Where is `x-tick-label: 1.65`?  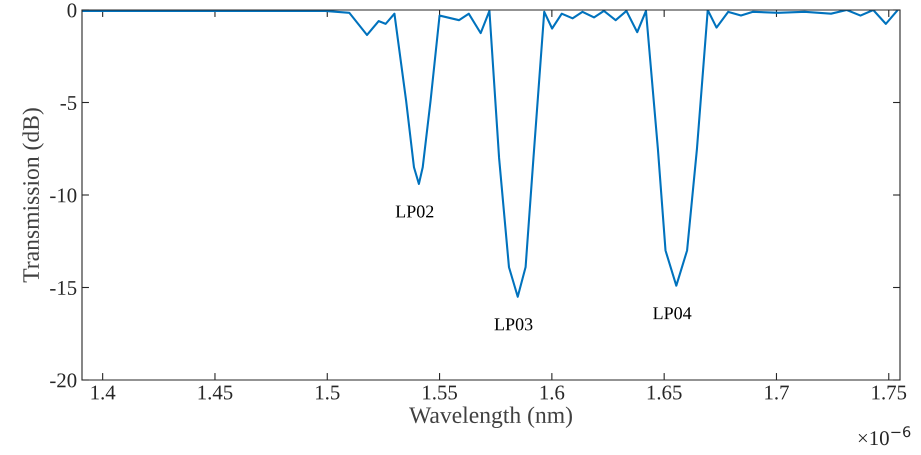
x-tick-label: 1.65 is located at coordinates (665, 393).